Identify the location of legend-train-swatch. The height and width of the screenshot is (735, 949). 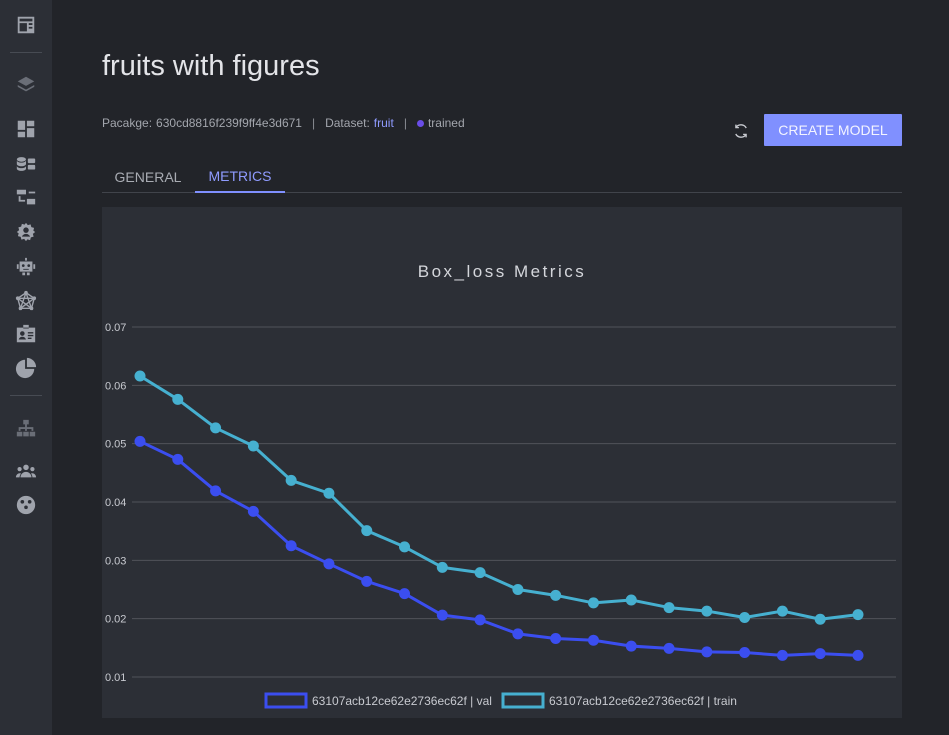
(523, 700).